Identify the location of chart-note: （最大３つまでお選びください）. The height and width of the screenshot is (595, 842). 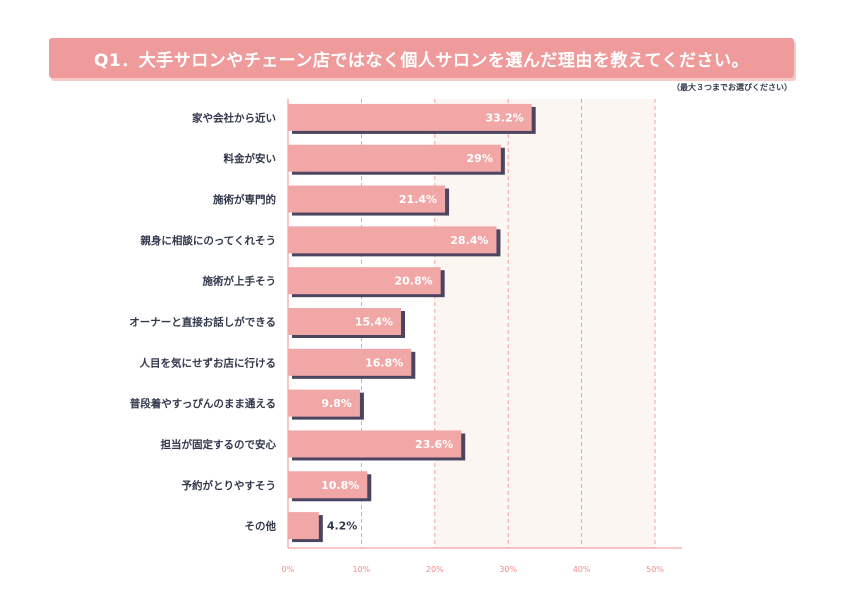
(732, 87).